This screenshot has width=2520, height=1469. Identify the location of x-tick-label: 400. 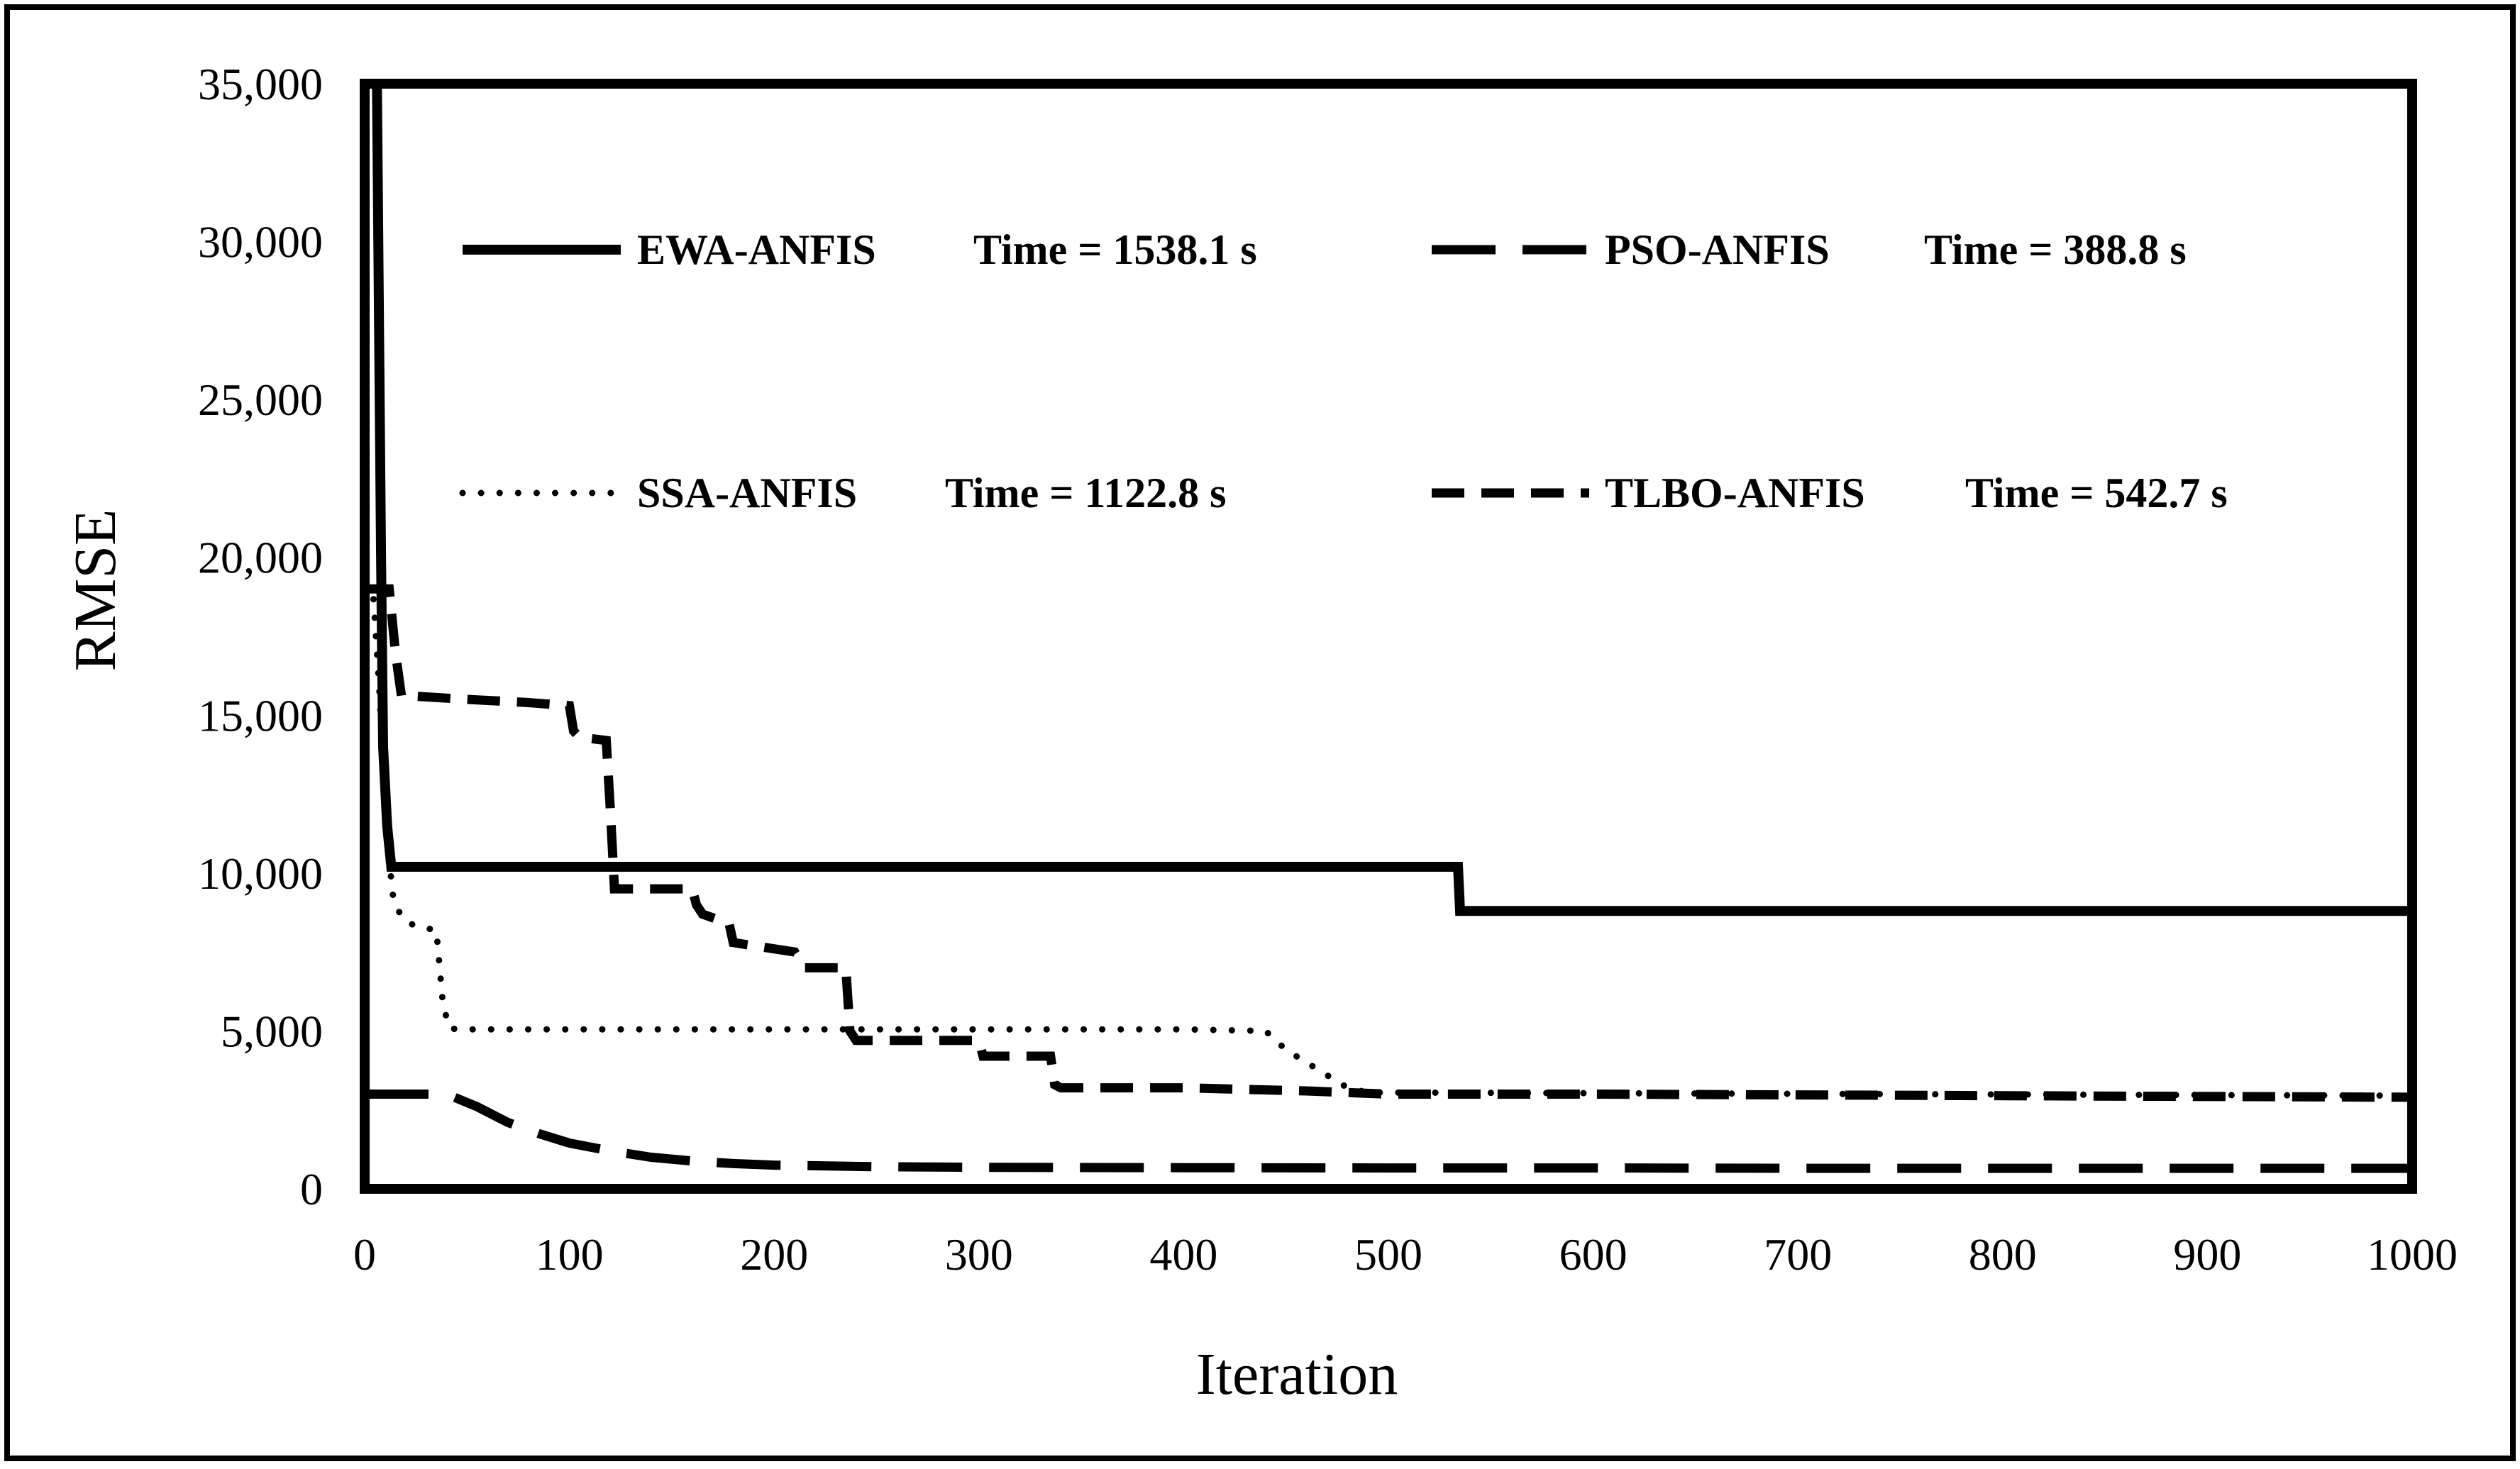
(1183, 1254).